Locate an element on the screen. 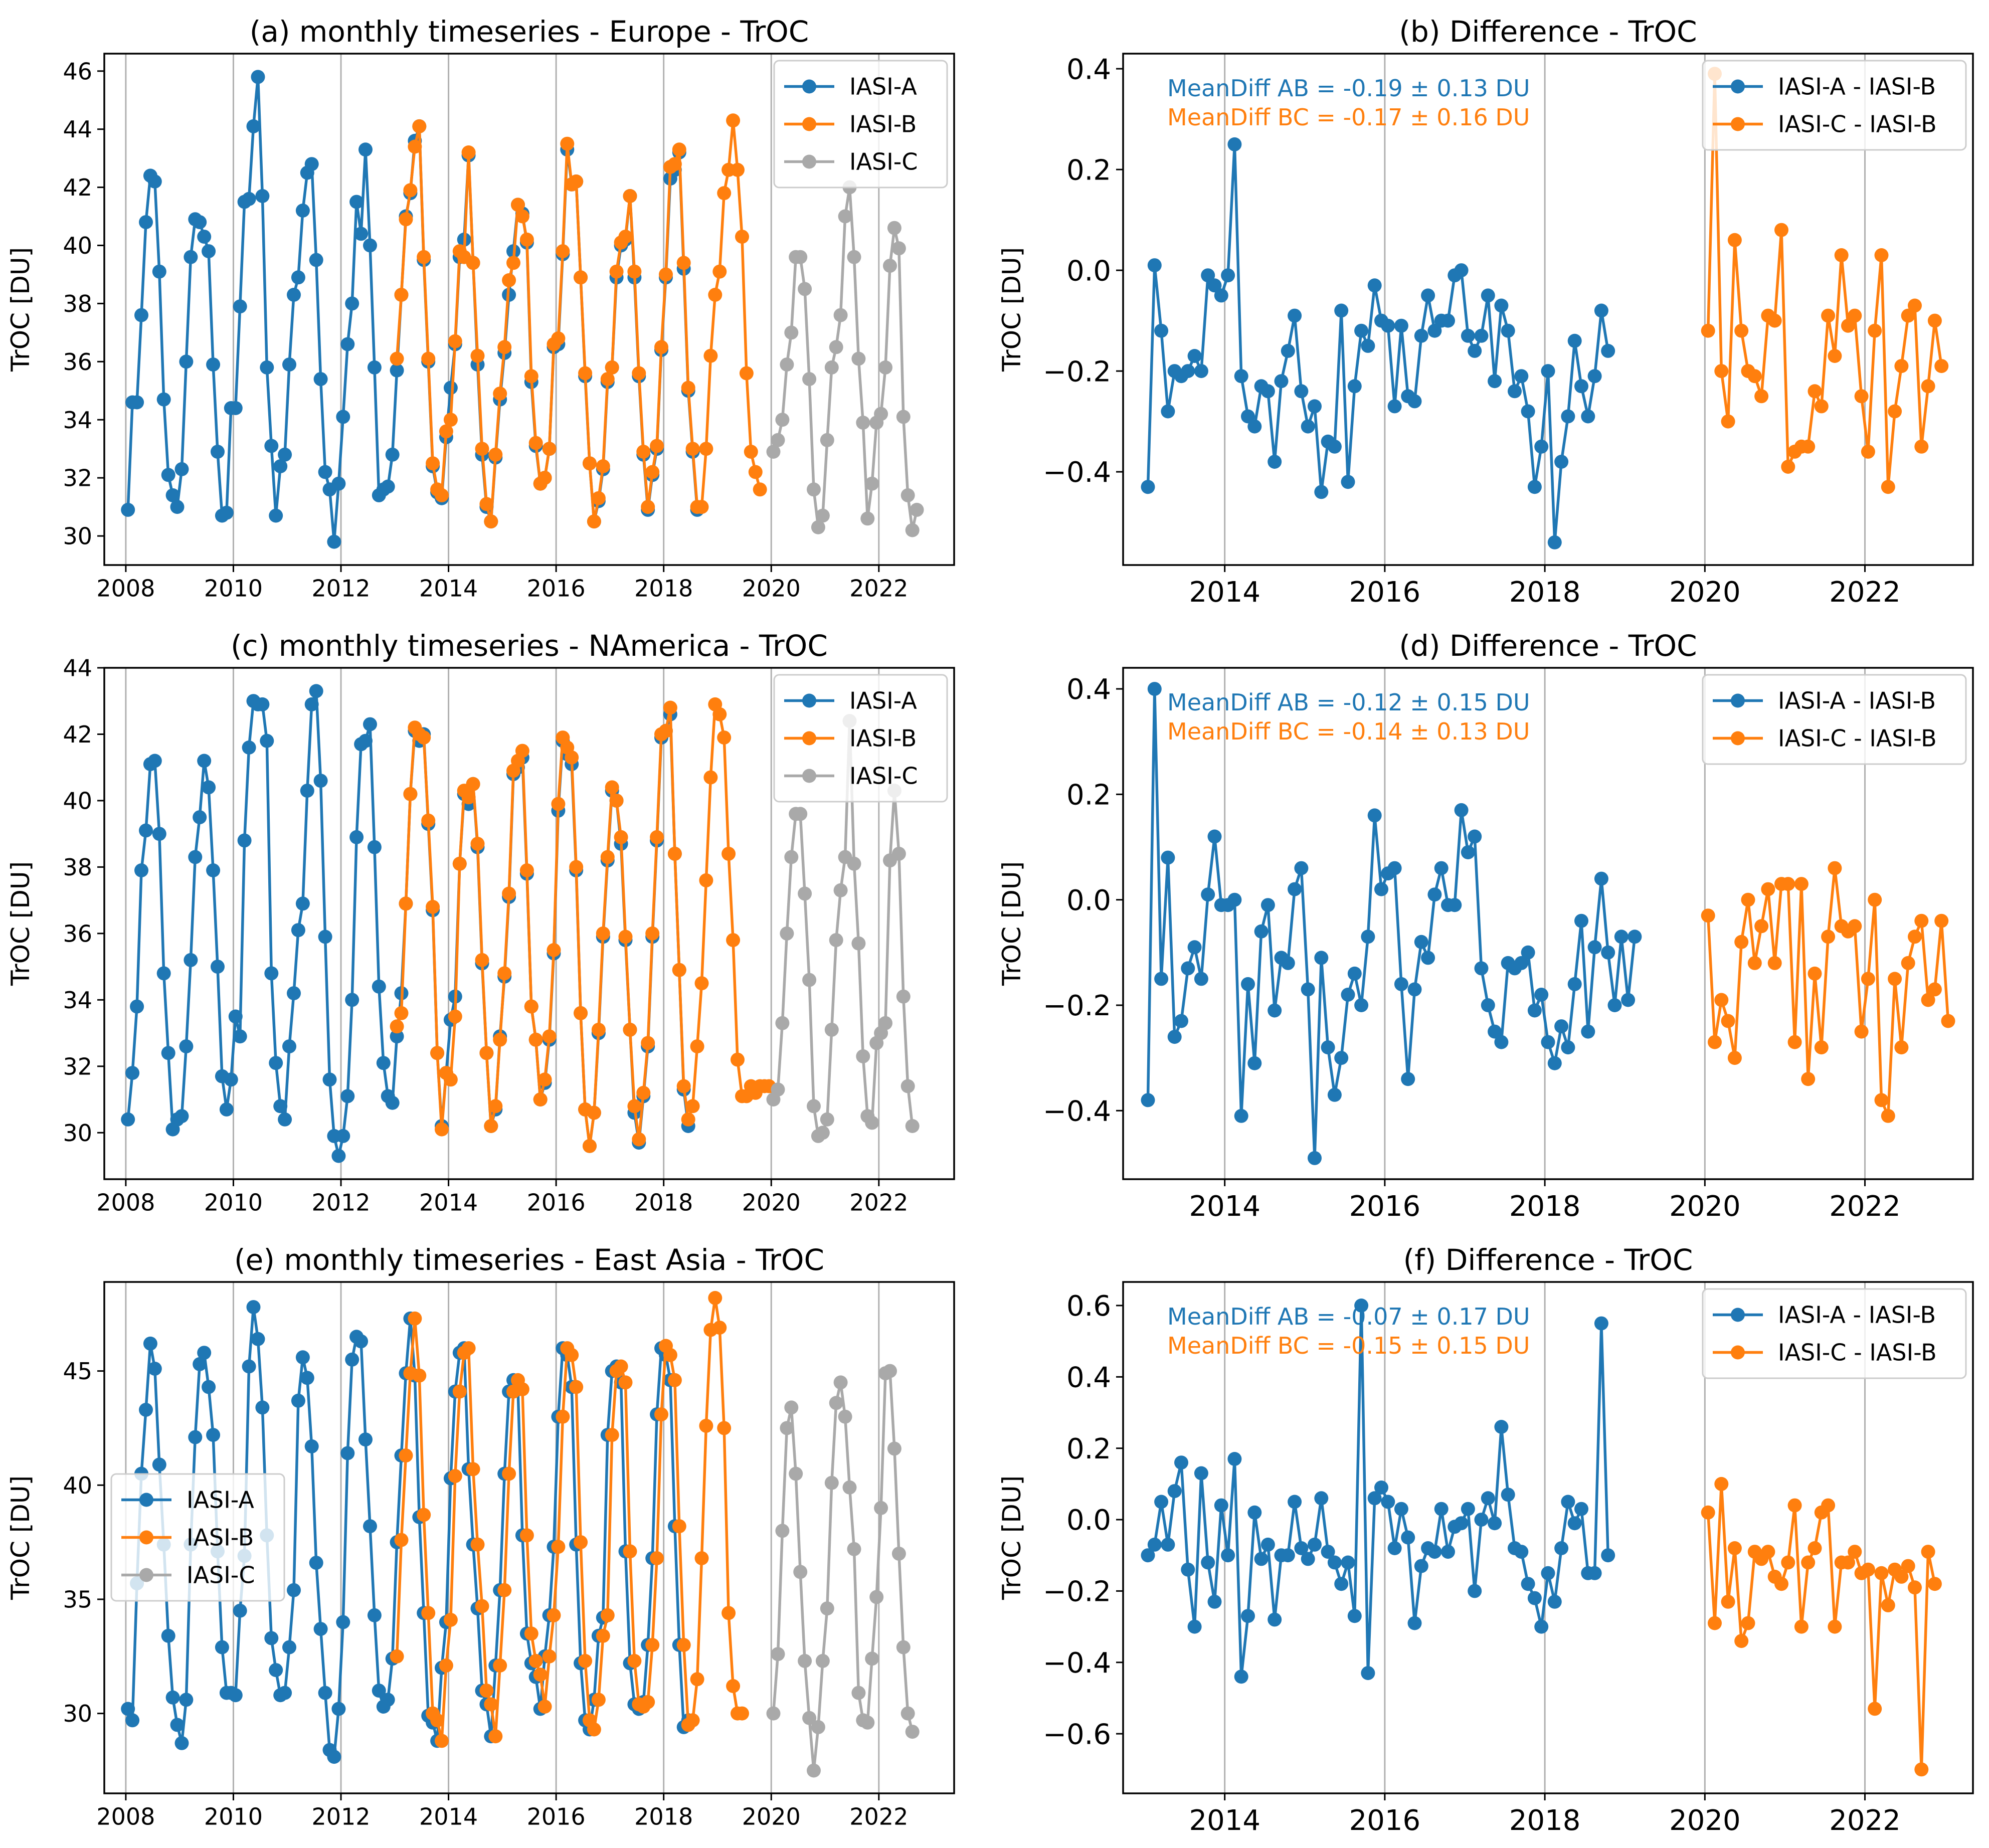  y-tick-label: 0.6 is located at coordinates (1088, 1306).